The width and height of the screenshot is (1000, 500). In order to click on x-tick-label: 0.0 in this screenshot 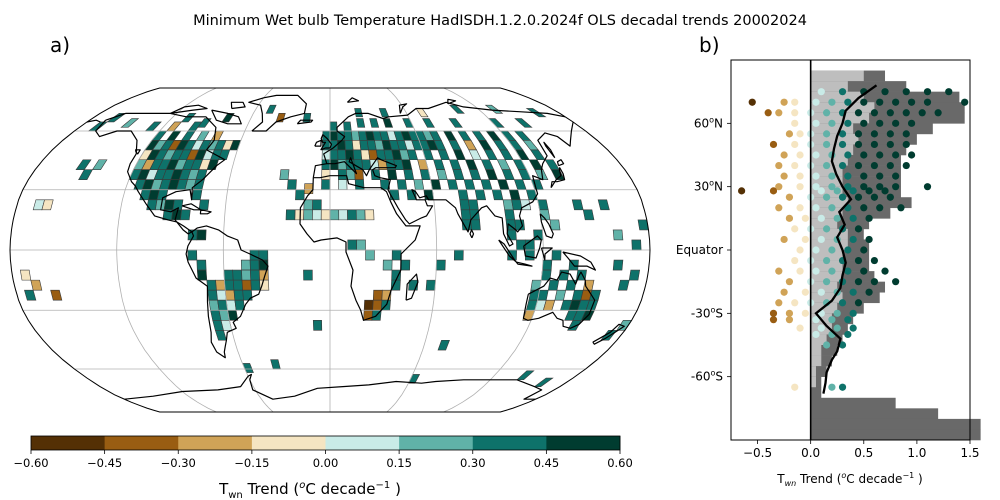, I will do `click(810, 453)`.